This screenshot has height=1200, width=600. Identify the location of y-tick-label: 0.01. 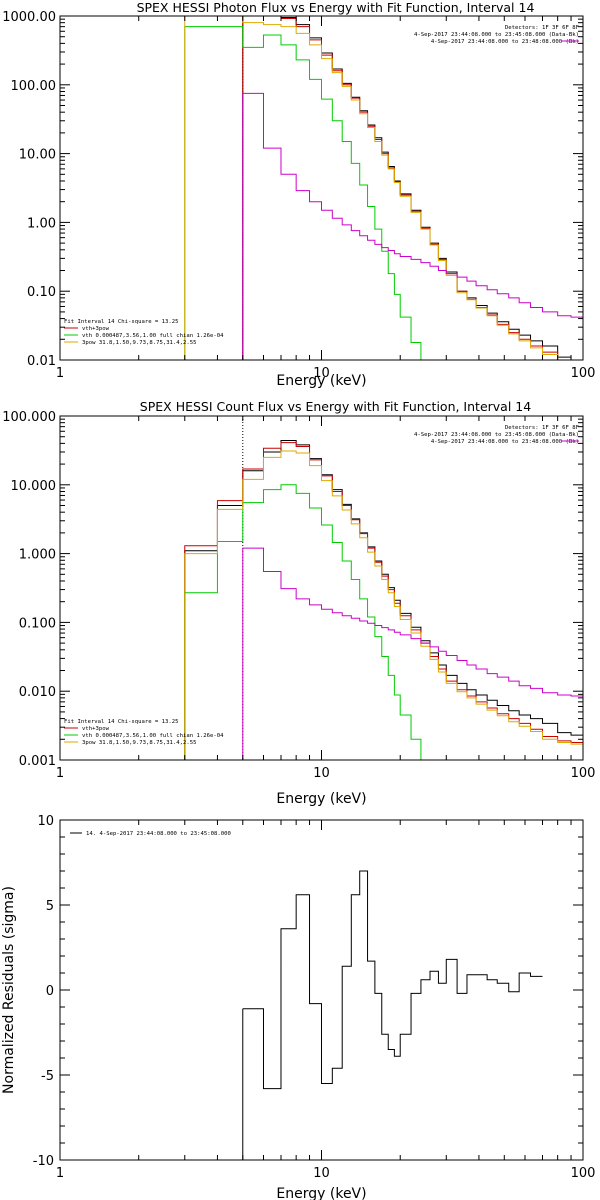
(41, 361).